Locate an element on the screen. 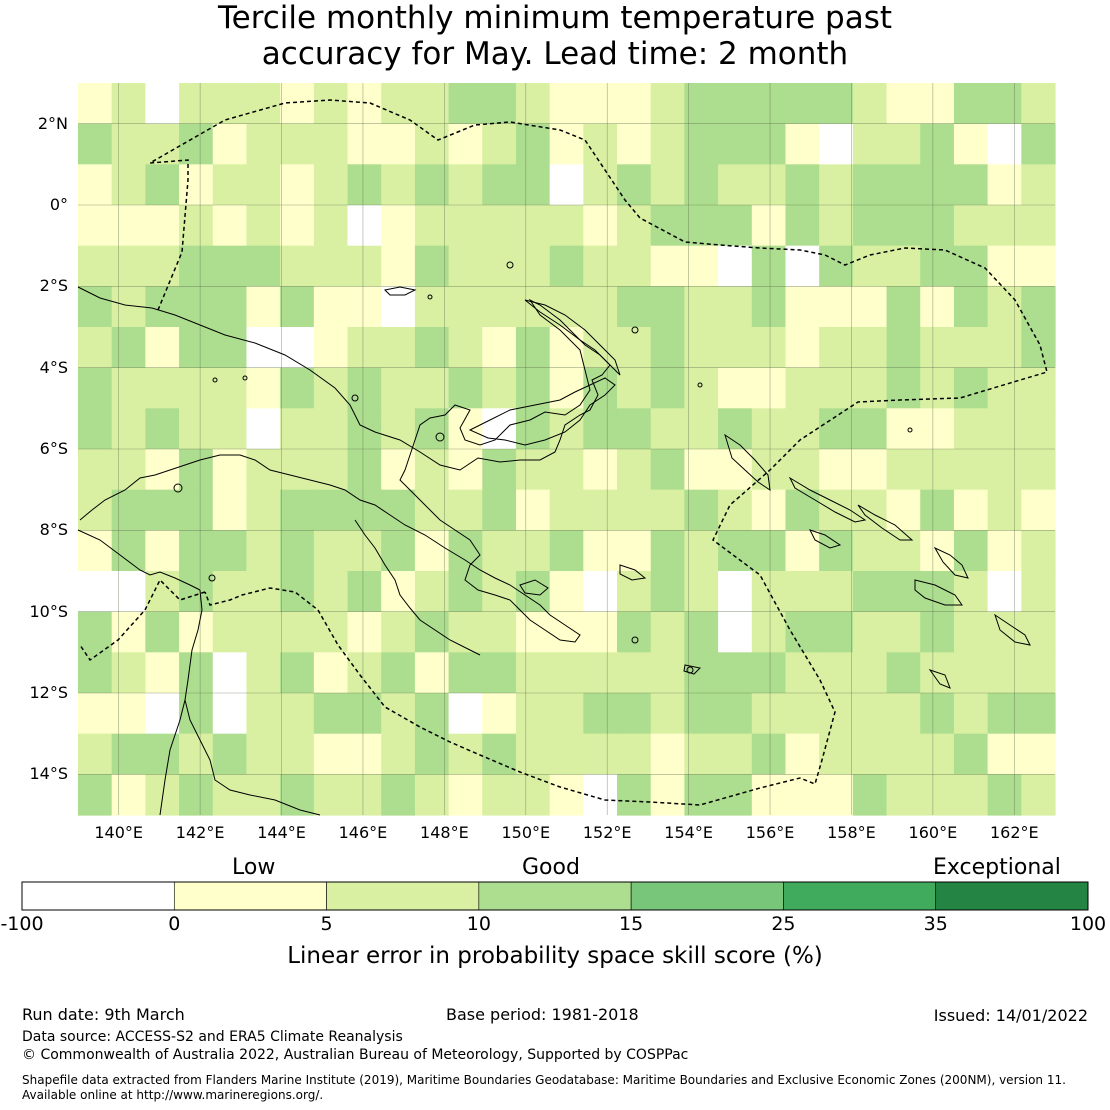 This screenshot has height=1110, width=1110. coastline-makira is located at coordinates (1012, 629).